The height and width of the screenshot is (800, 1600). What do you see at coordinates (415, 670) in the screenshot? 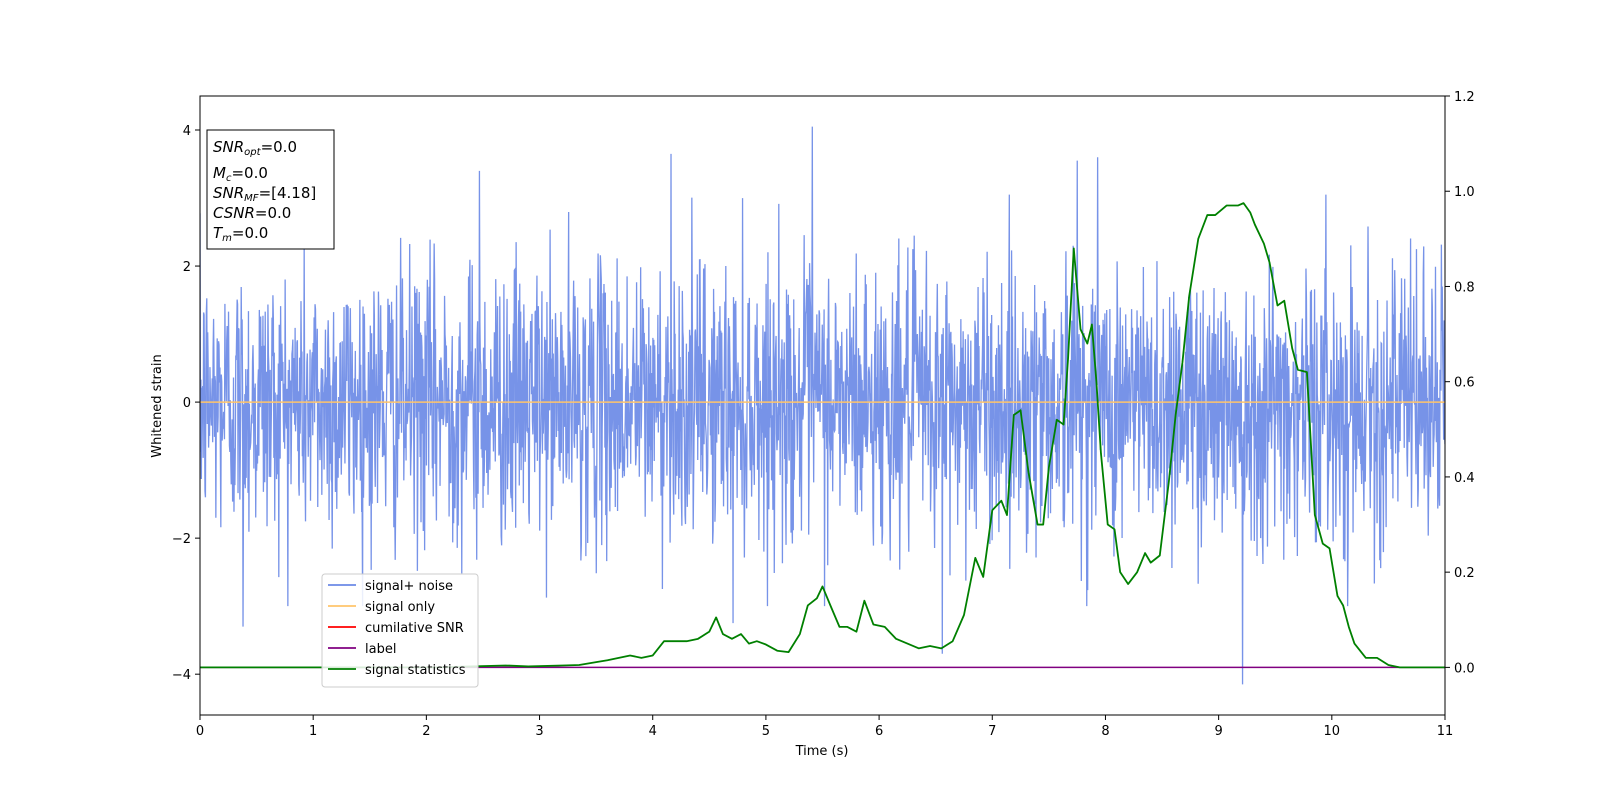
I see `legend-label: signal statistics` at bounding box center [415, 670].